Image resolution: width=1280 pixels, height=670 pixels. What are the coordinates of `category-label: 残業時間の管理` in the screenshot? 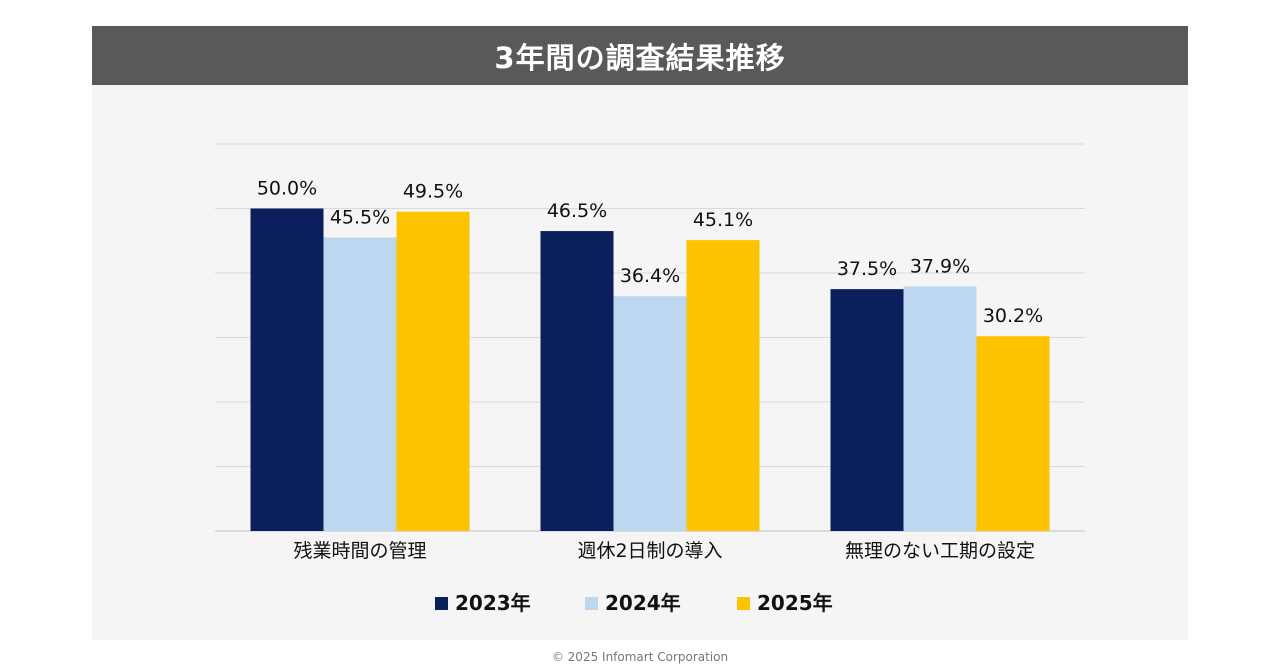 It's located at (359, 551).